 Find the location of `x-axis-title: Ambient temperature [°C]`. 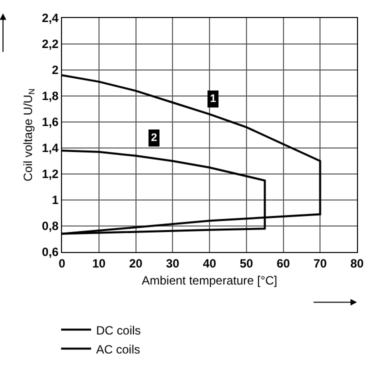

x-axis-title: Ambient temperature [°C] is located at coordinates (210, 280).